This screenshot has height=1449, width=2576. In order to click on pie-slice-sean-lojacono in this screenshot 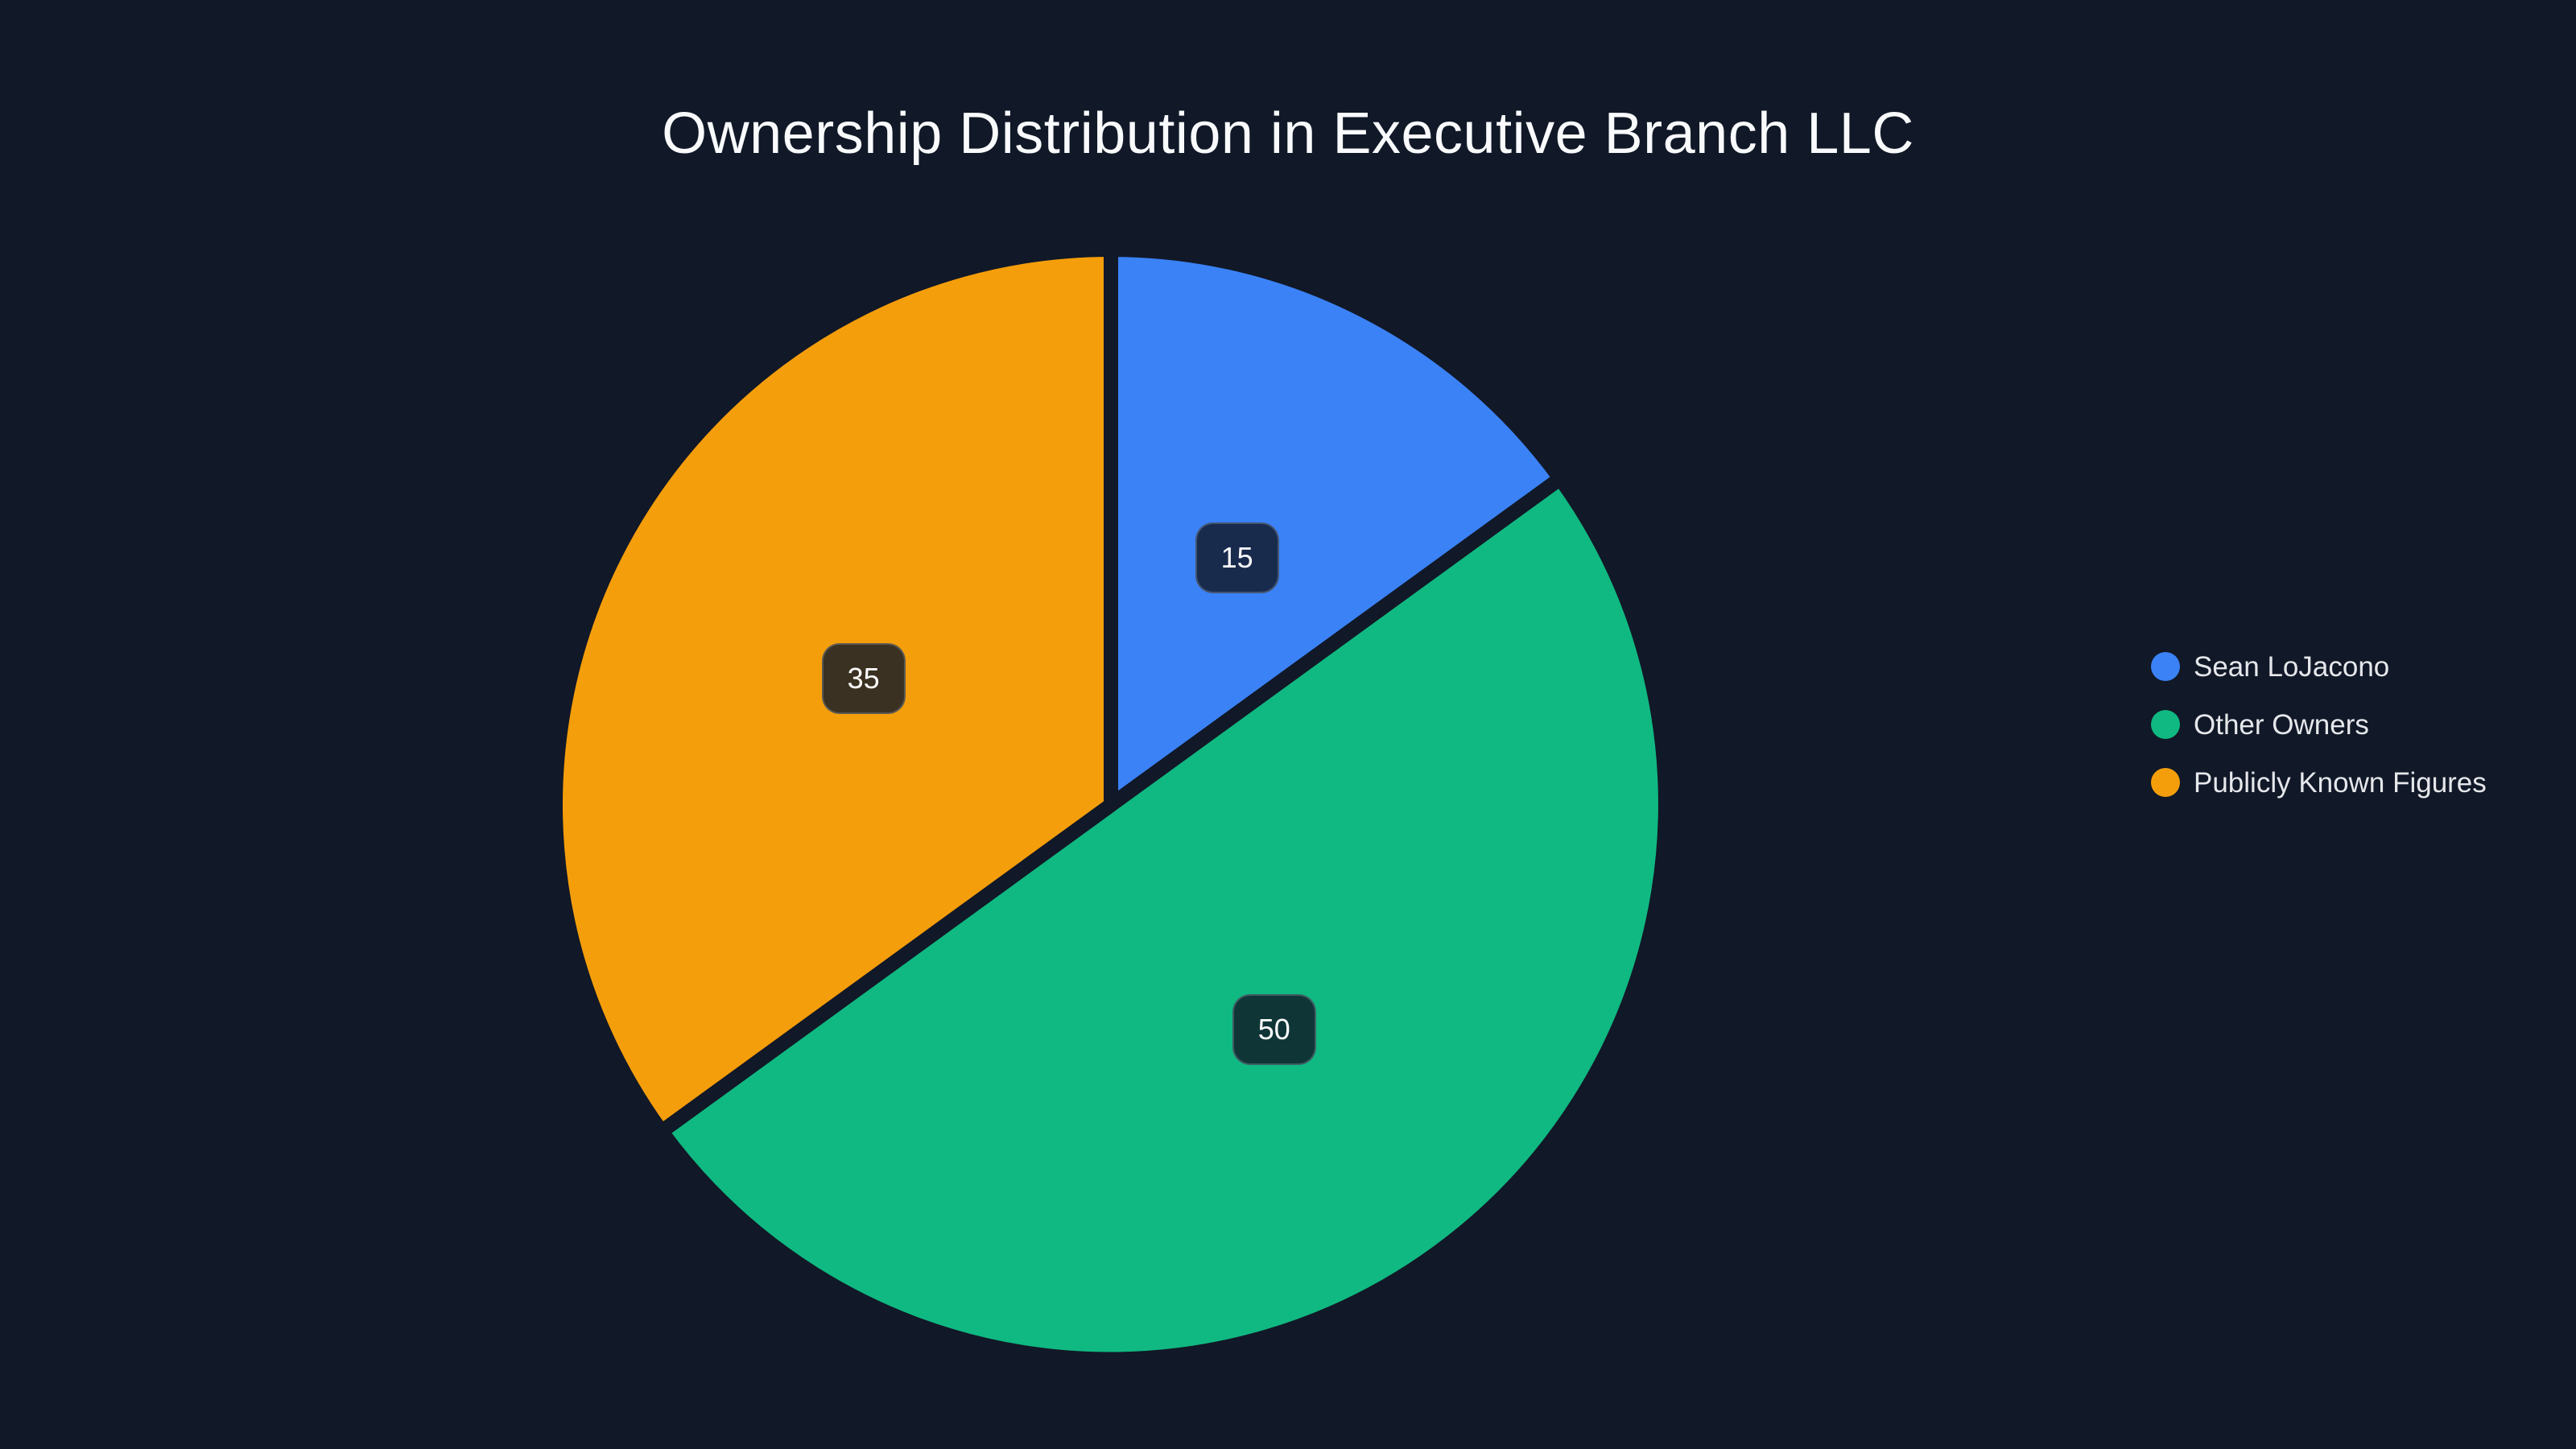, I will do `click(1336, 527)`.